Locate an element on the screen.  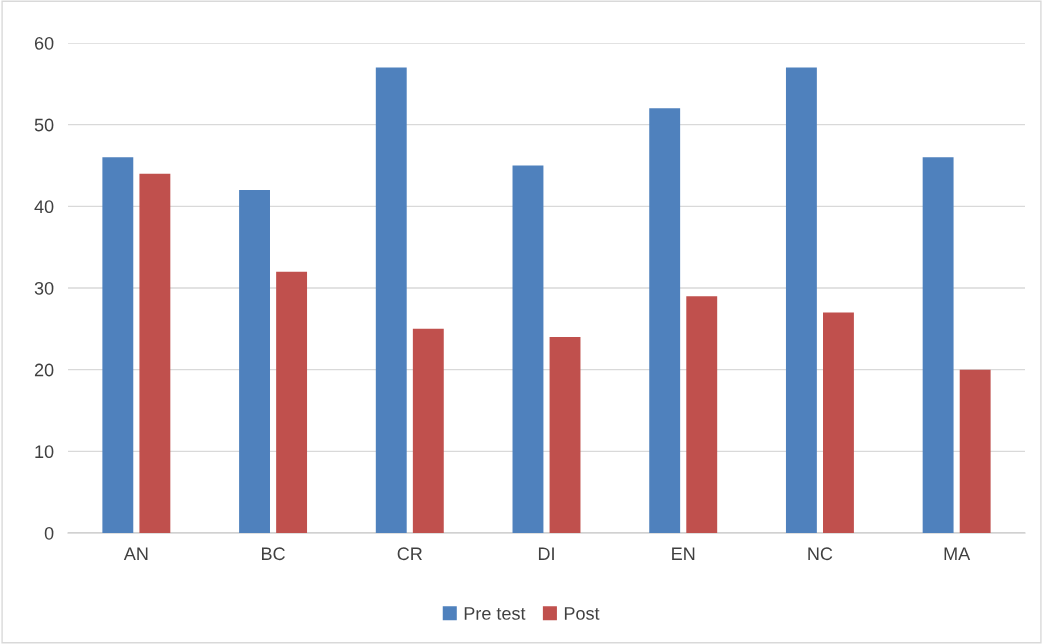
x-tick-label: EN is located at coordinates (683, 553).